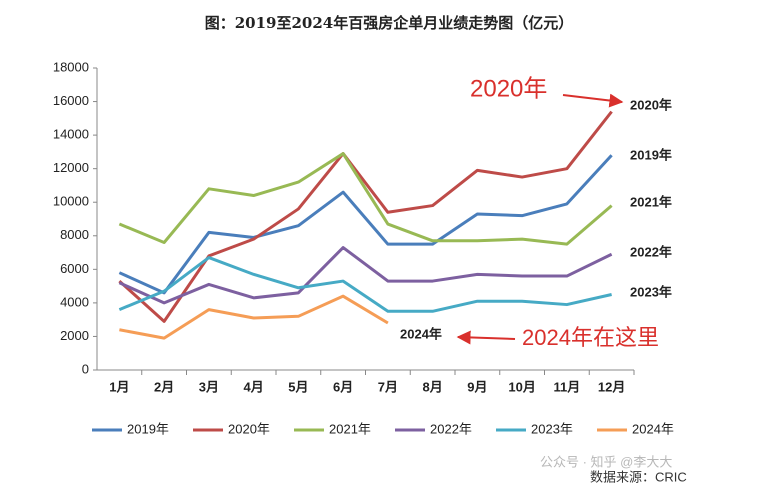 This screenshot has width=778, height=500. What do you see at coordinates (451, 428) in the screenshot?
I see `legend-label: 2022年` at bounding box center [451, 428].